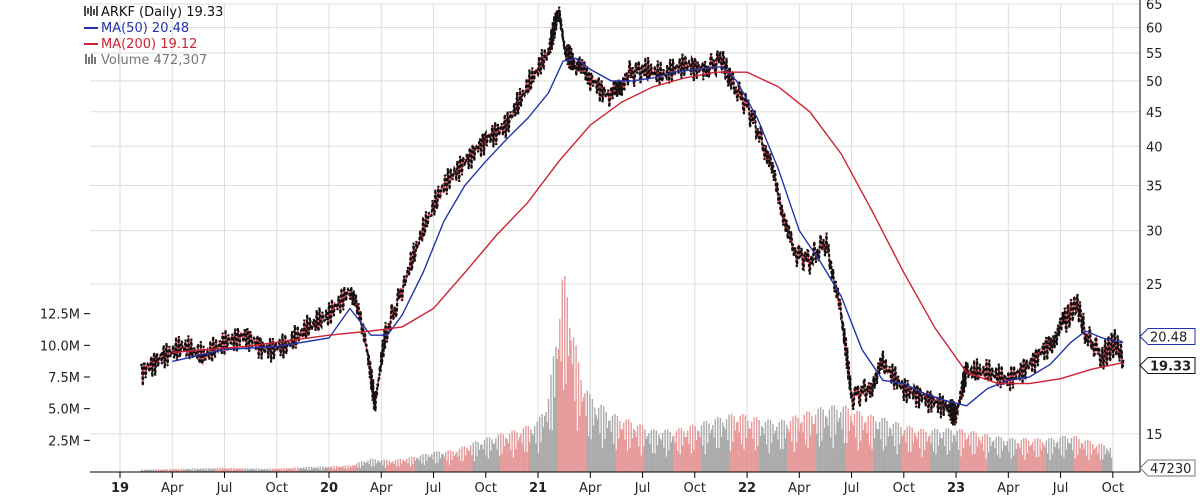  Describe the element at coordinates (1170, 469) in the screenshot. I see `price-marker-label: 47230` at that location.